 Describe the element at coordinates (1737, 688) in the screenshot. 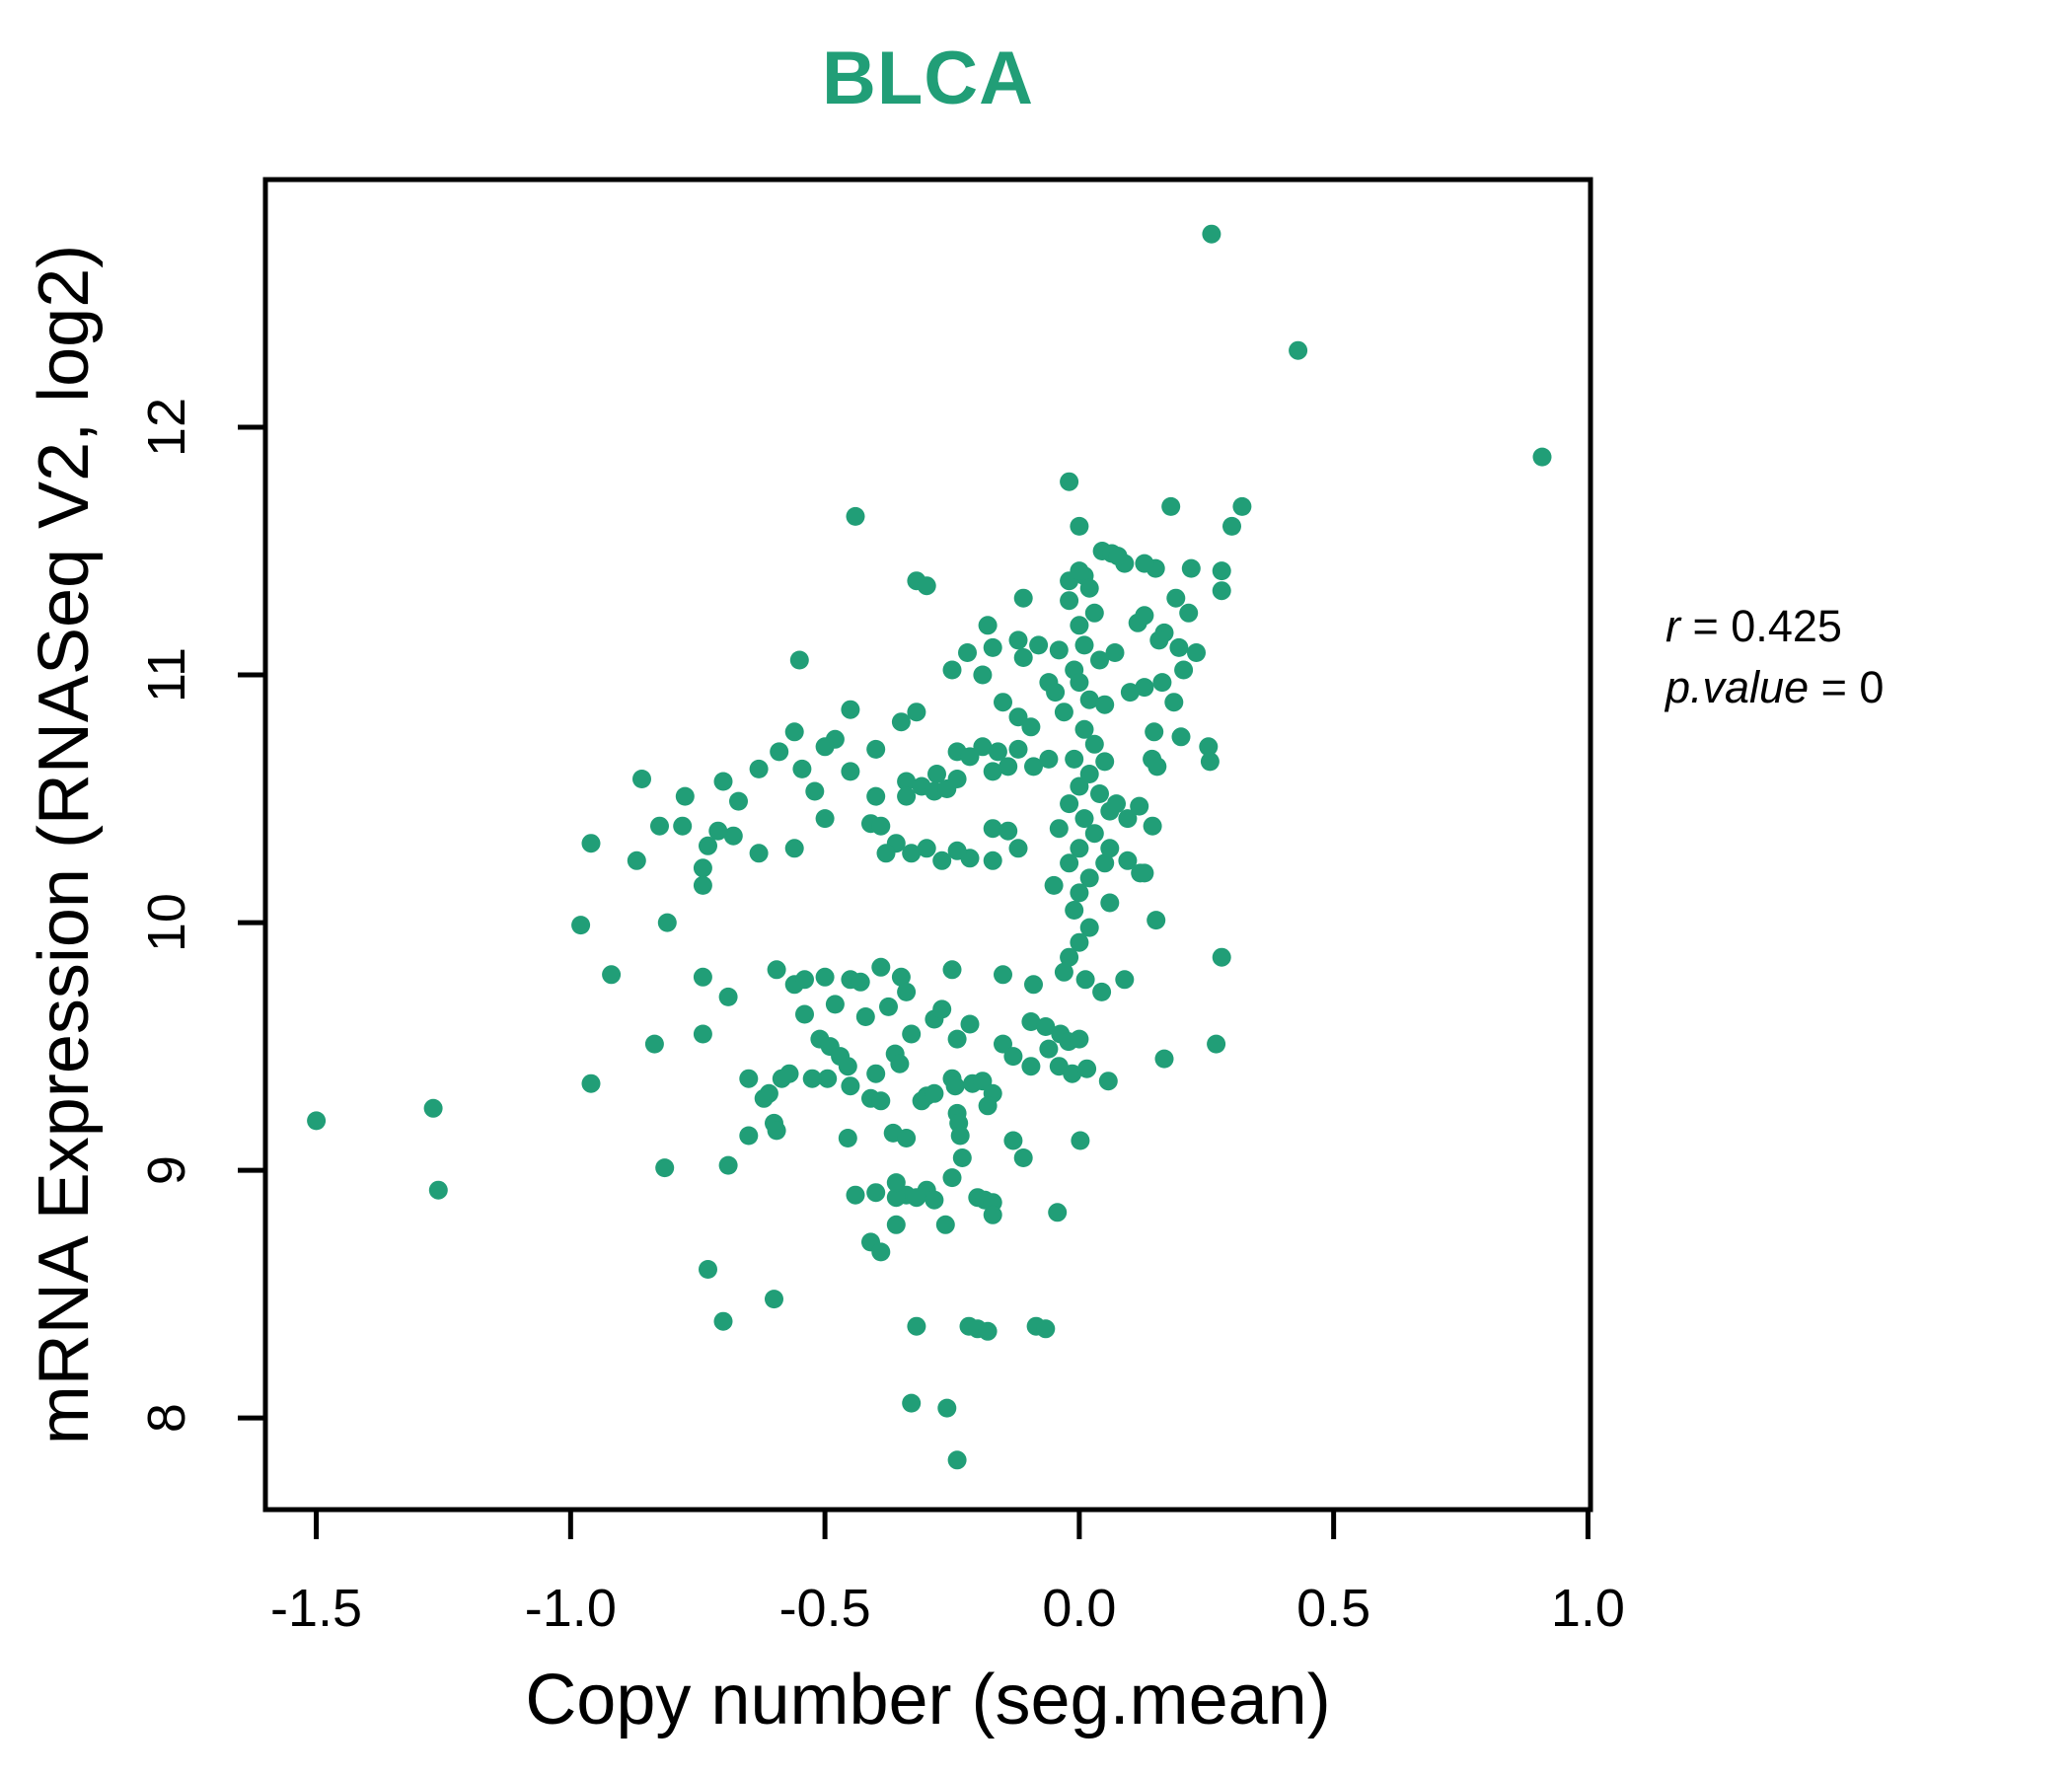

I see `p-symbol: p.value` at that location.